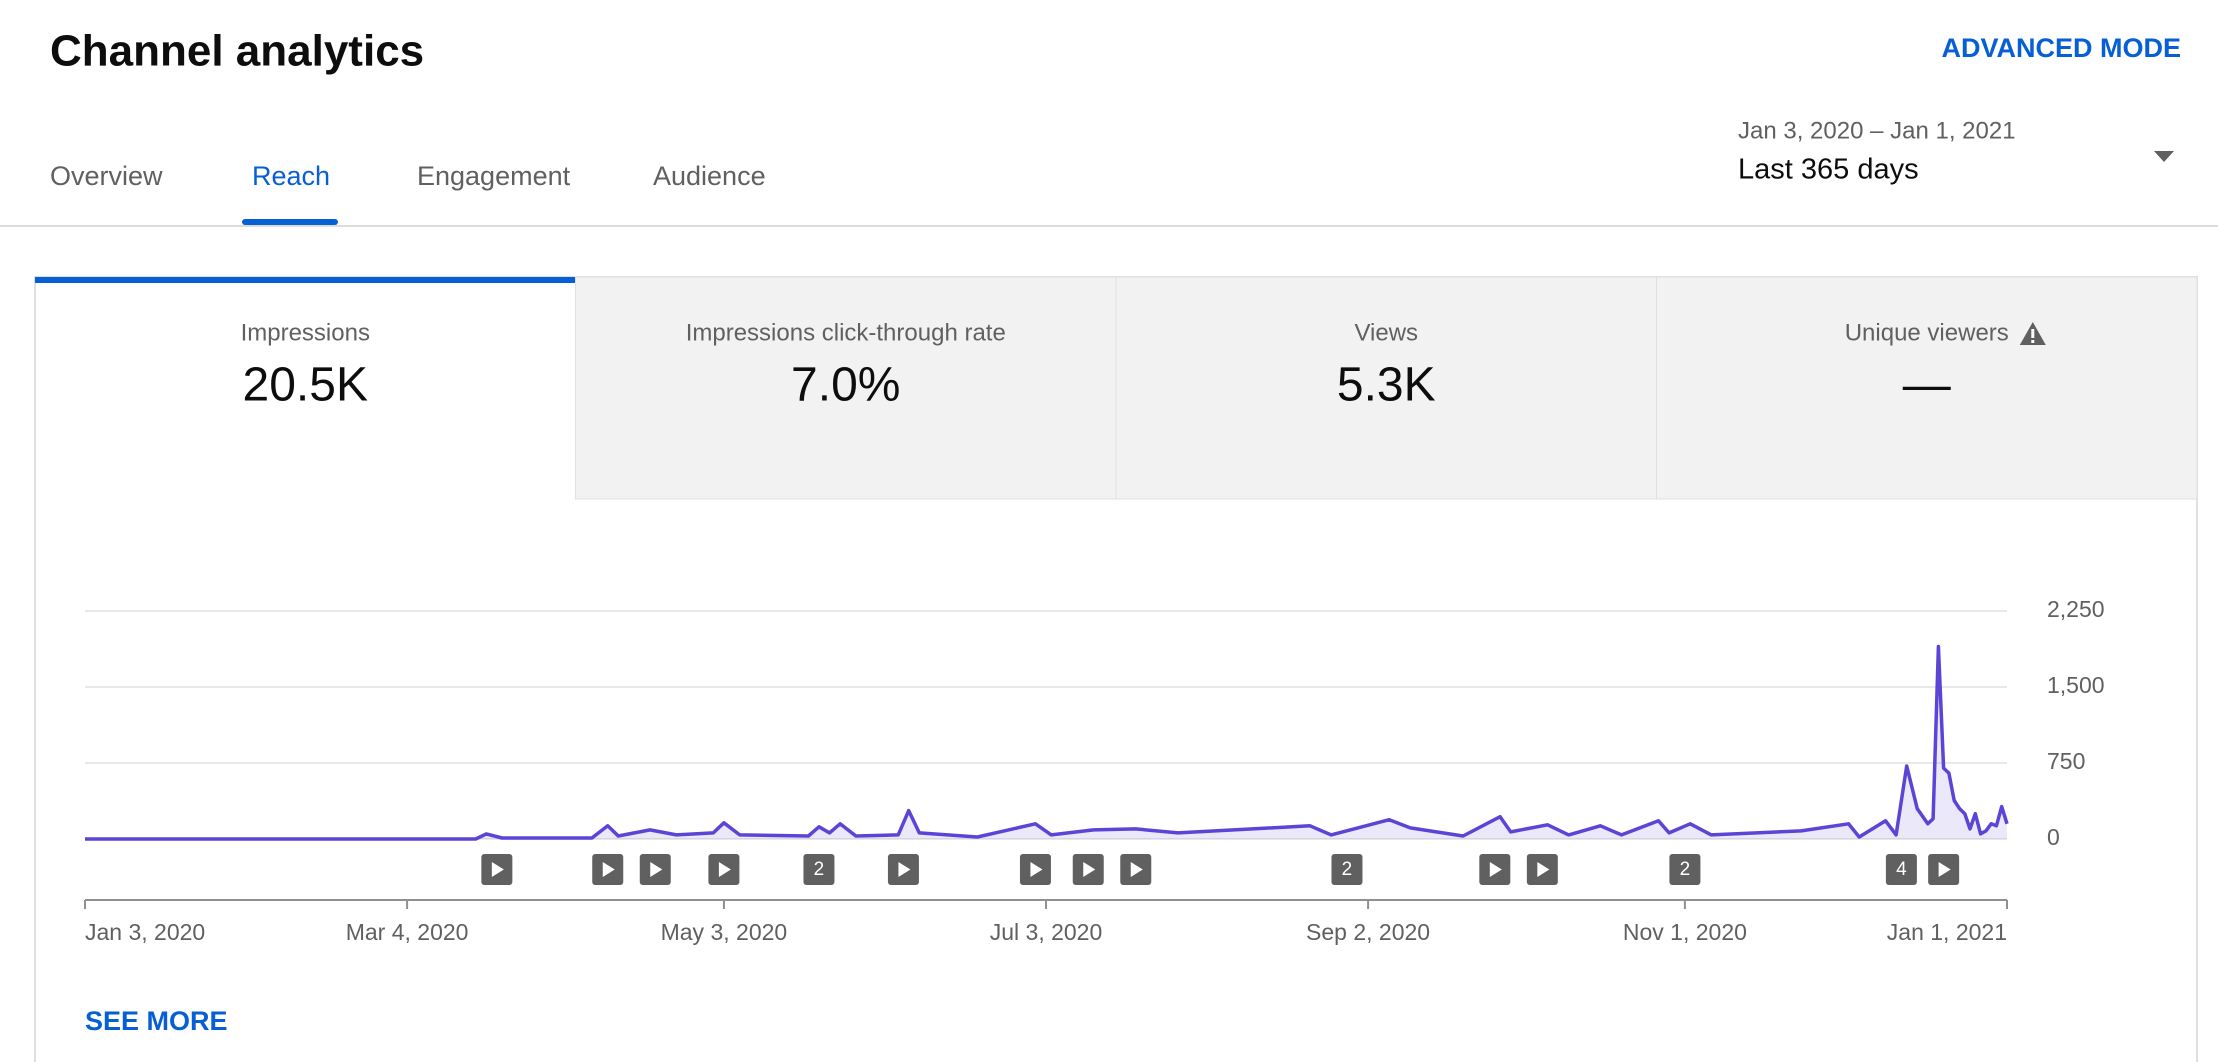 The image size is (2218, 1062). What do you see at coordinates (2076, 609) in the screenshot?
I see `y-tick-label: 2,250` at bounding box center [2076, 609].